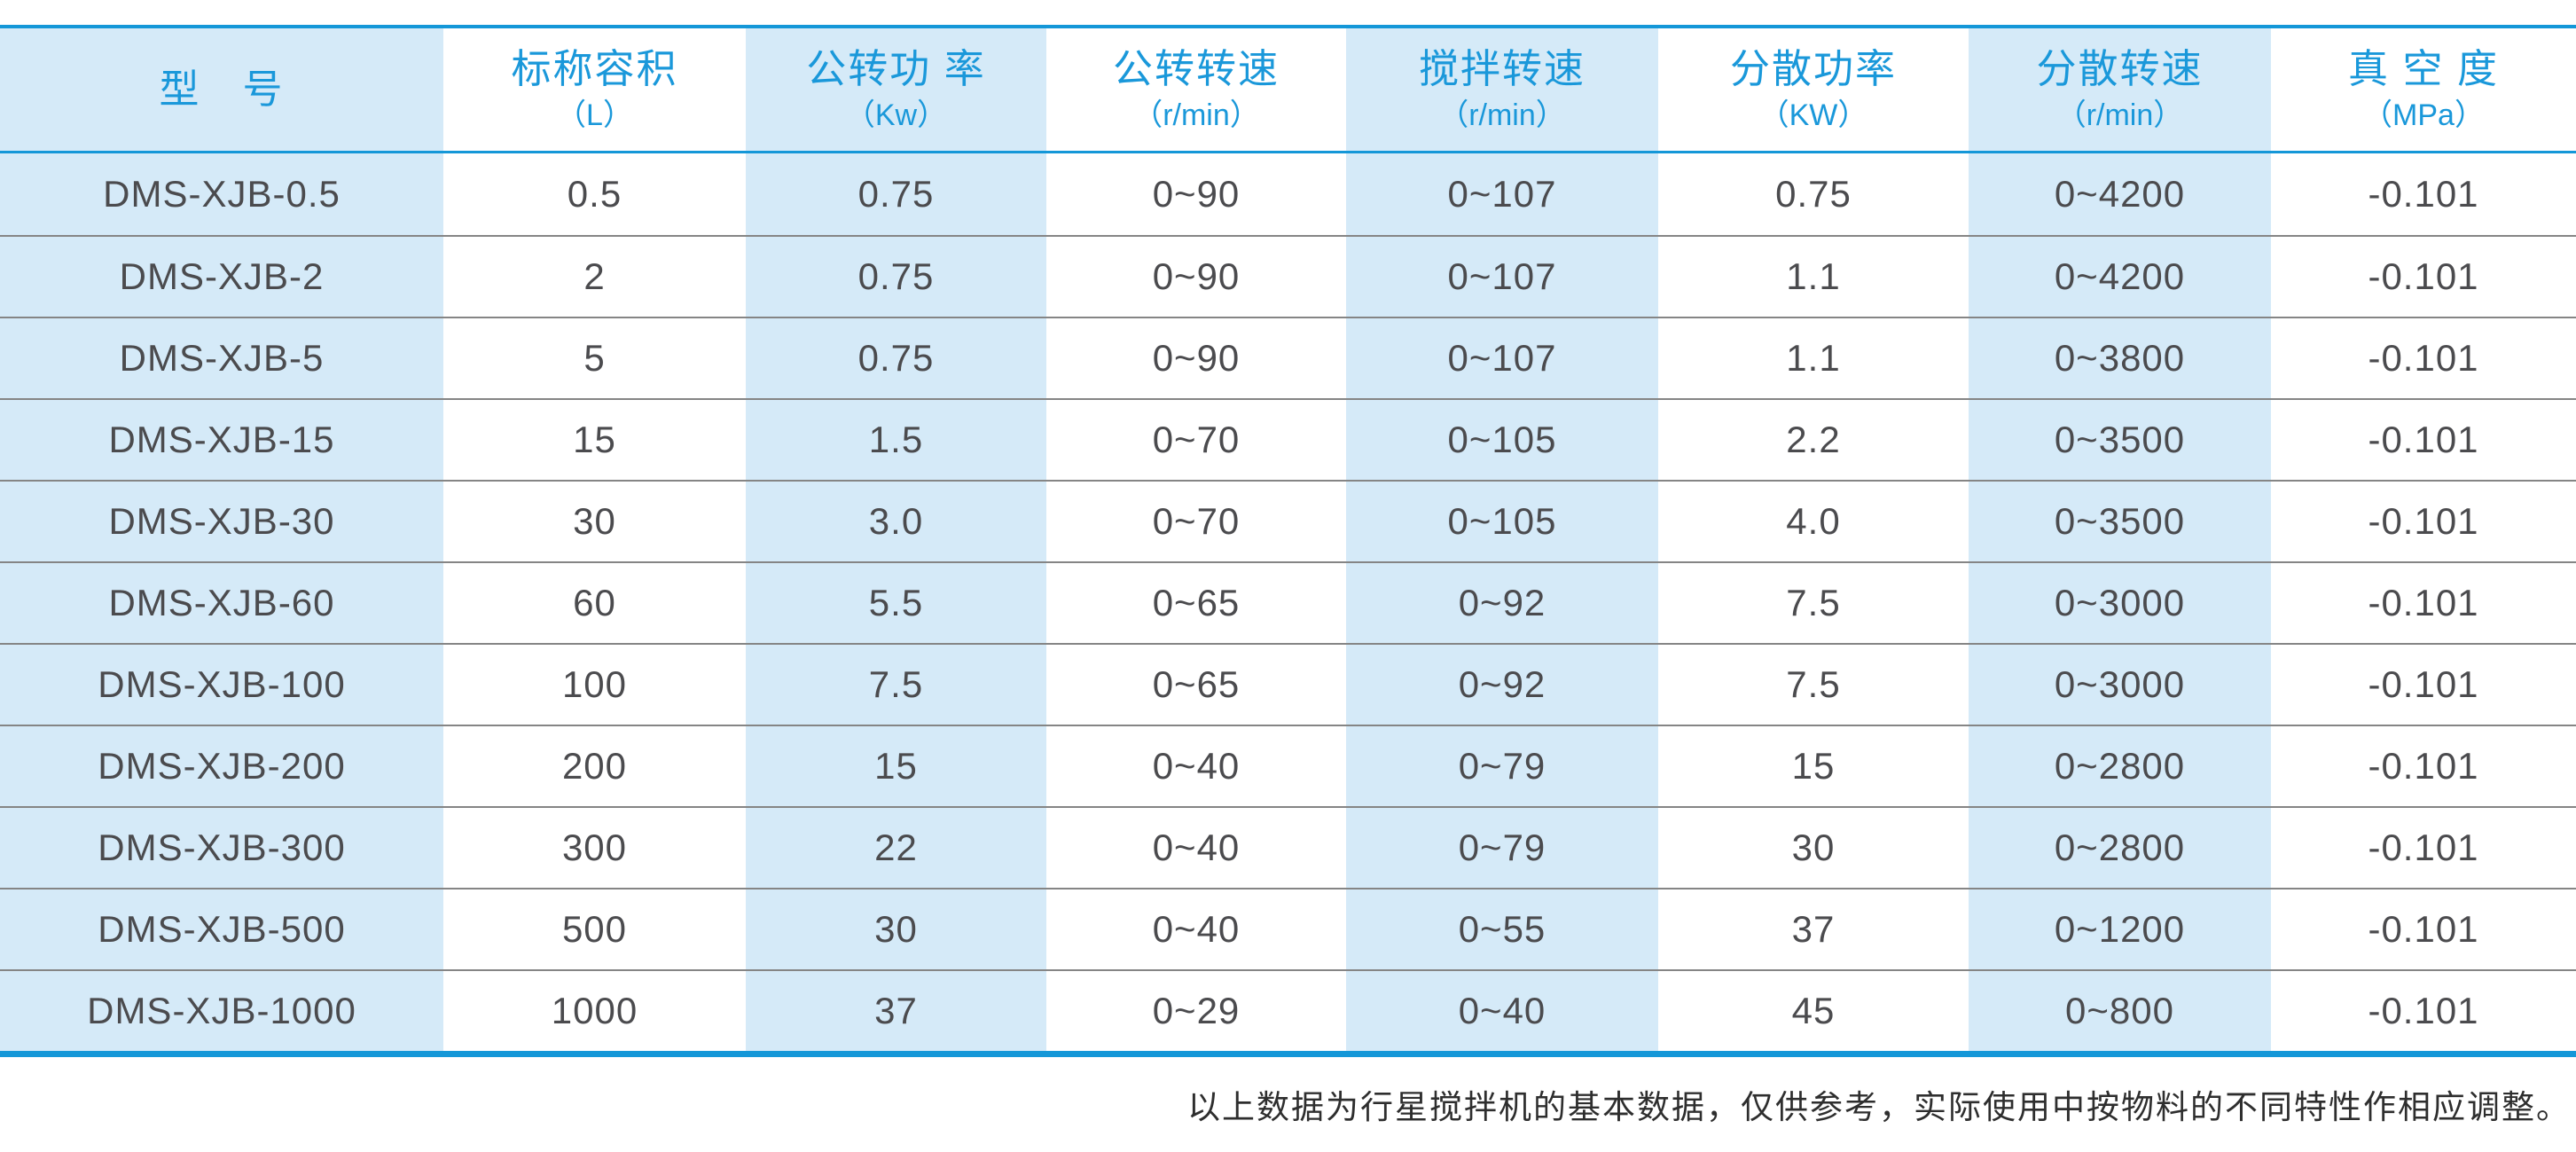  I want to click on value-cell: 0~29, so click(1196, 1011).